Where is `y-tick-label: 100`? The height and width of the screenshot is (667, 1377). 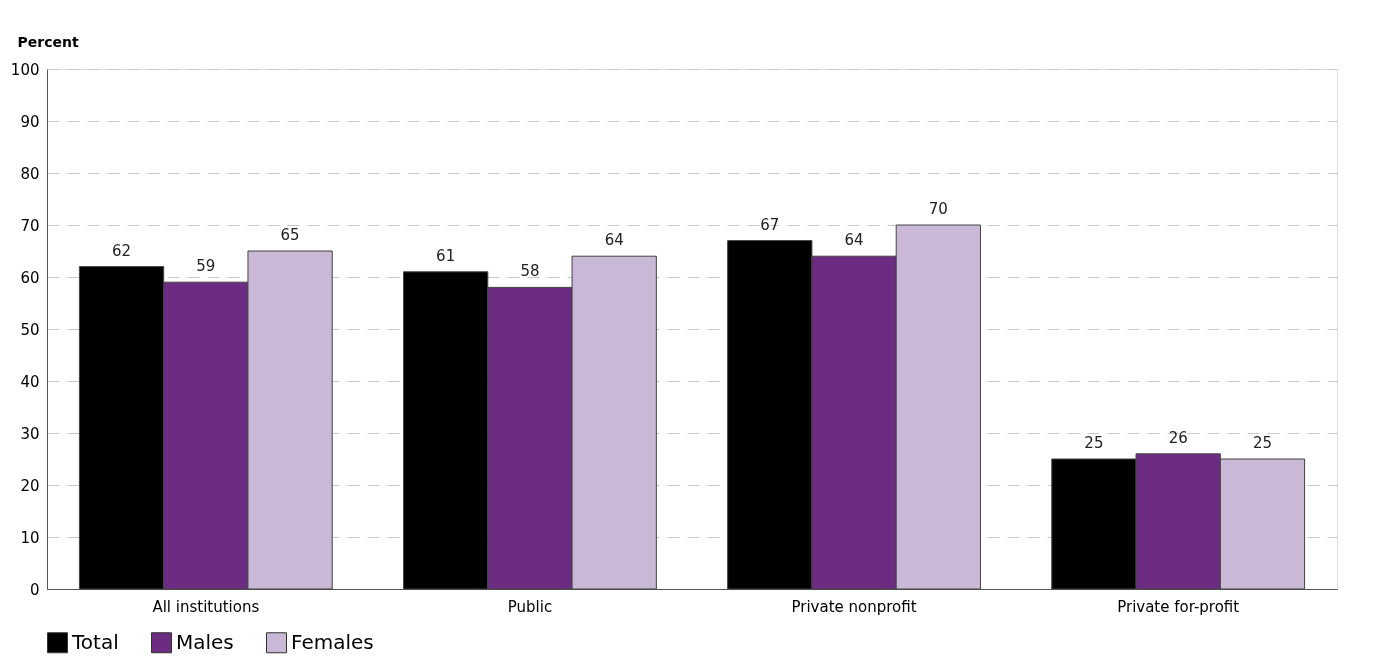
y-tick-label: 100 is located at coordinates (25, 69).